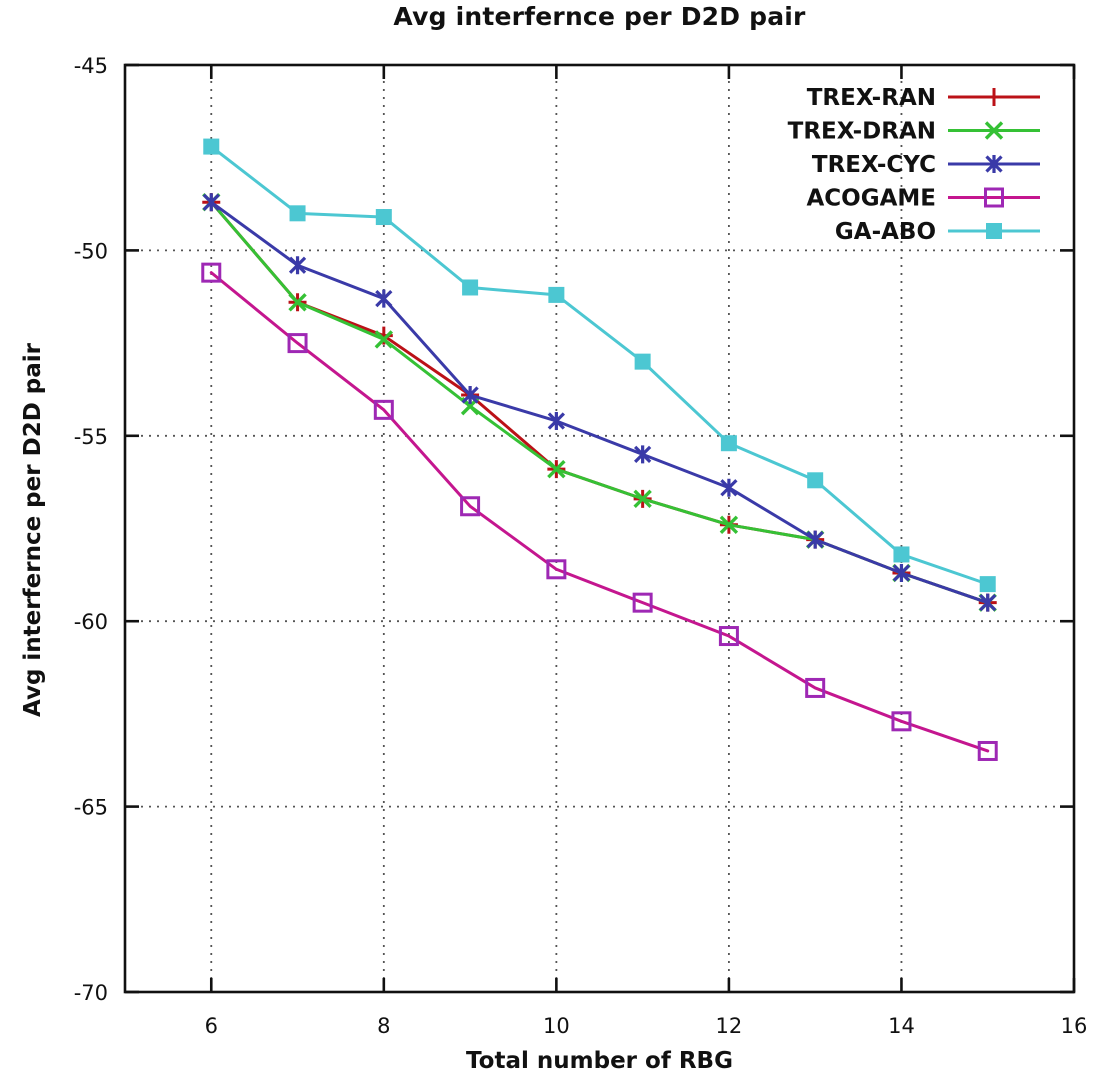 The width and height of the screenshot is (1100, 1091). I want to click on legend-item-TREX-CYC: TREX-CYC, so click(926, 165).